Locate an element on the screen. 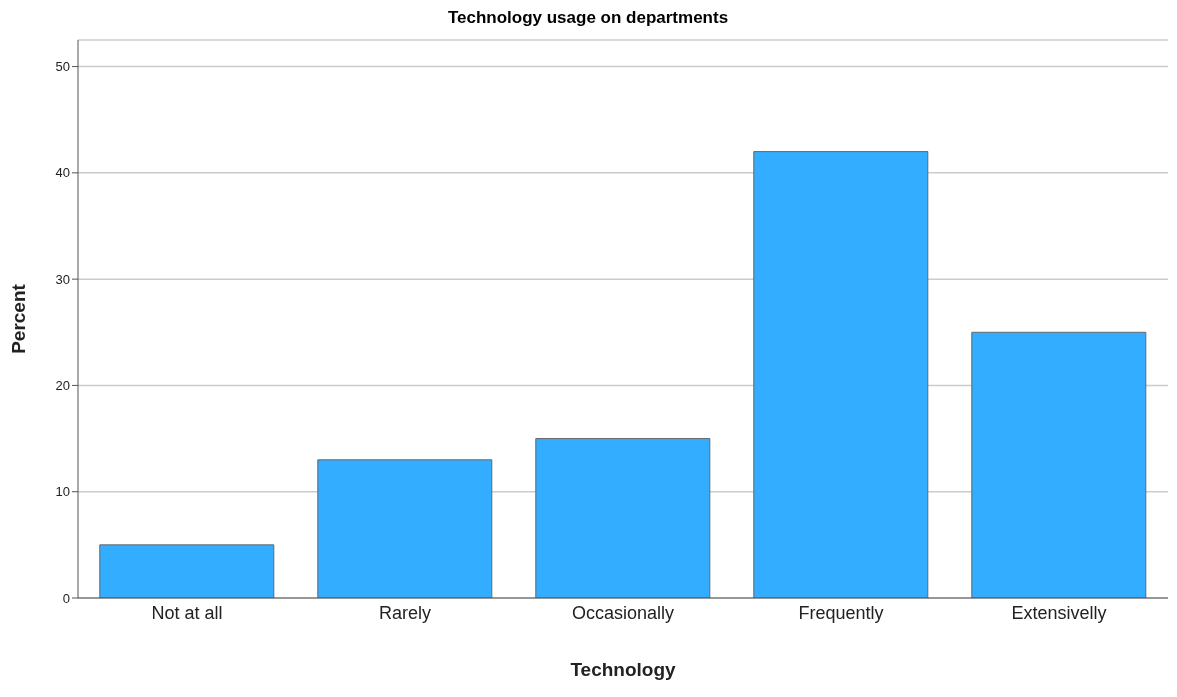  x-axis-title: Technology is located at coordinates (623, 669).